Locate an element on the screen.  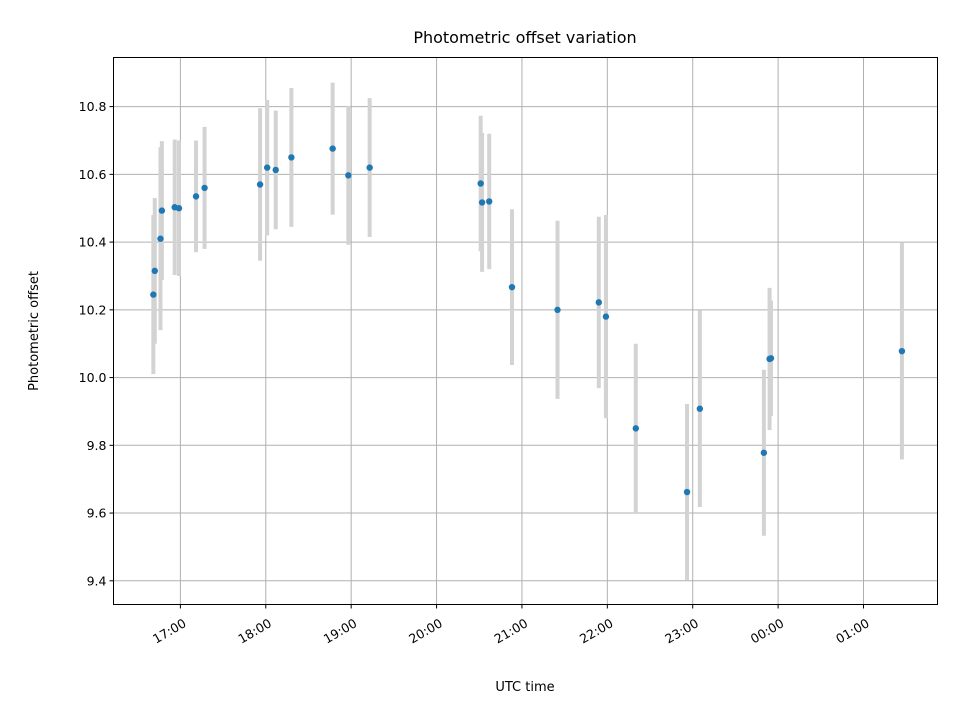
x-tick-label: 17:00 is located at coordinates (169, 630).